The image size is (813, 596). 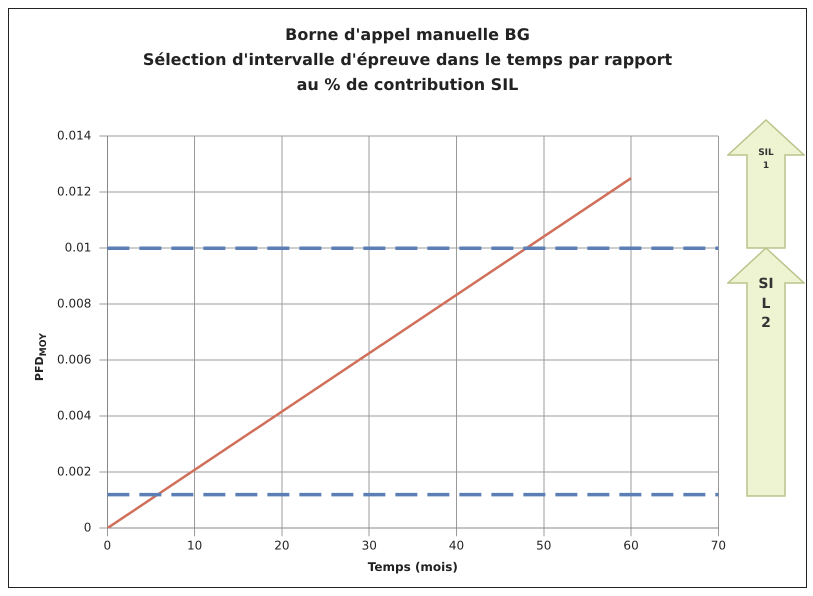 What do you see at coordinates (456, 545) in the screenshot?
I see `x-tick-label: 40` at bounding box center [456, 545].